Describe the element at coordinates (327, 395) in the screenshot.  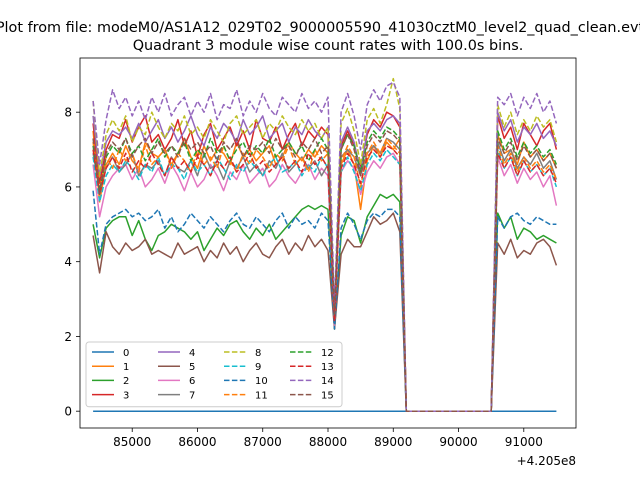
I see `legend-label-15: 15` at that location.